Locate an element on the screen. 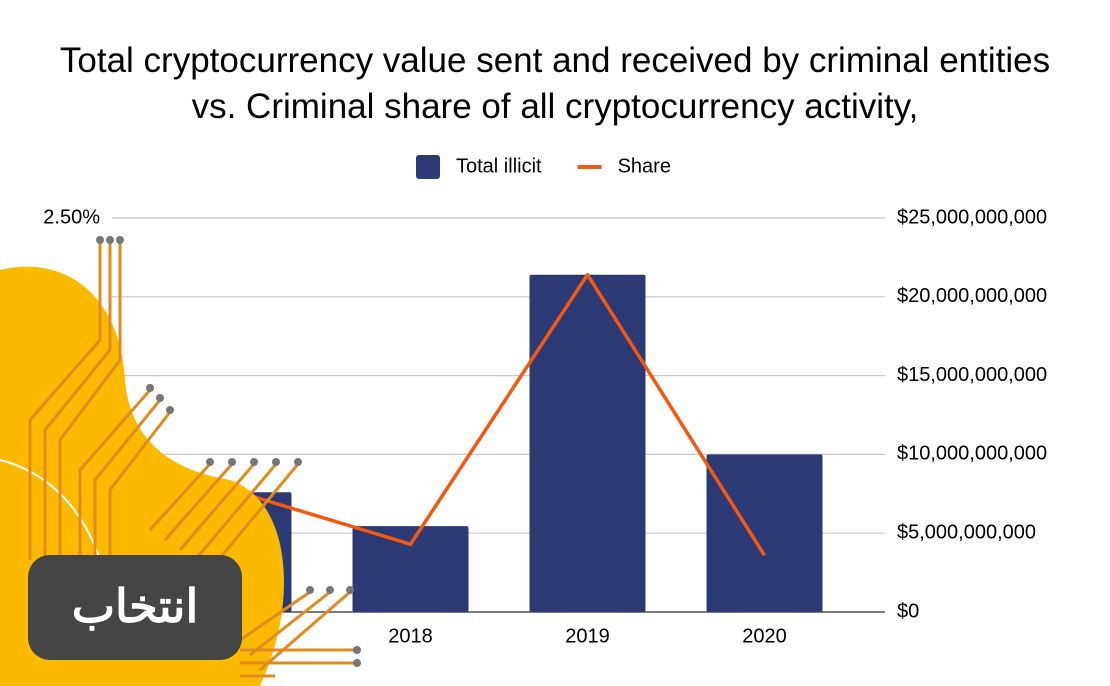 This screenshot has width=1110, height=686. y-tick-label: 2.50% is located at coordinates (71, 217).